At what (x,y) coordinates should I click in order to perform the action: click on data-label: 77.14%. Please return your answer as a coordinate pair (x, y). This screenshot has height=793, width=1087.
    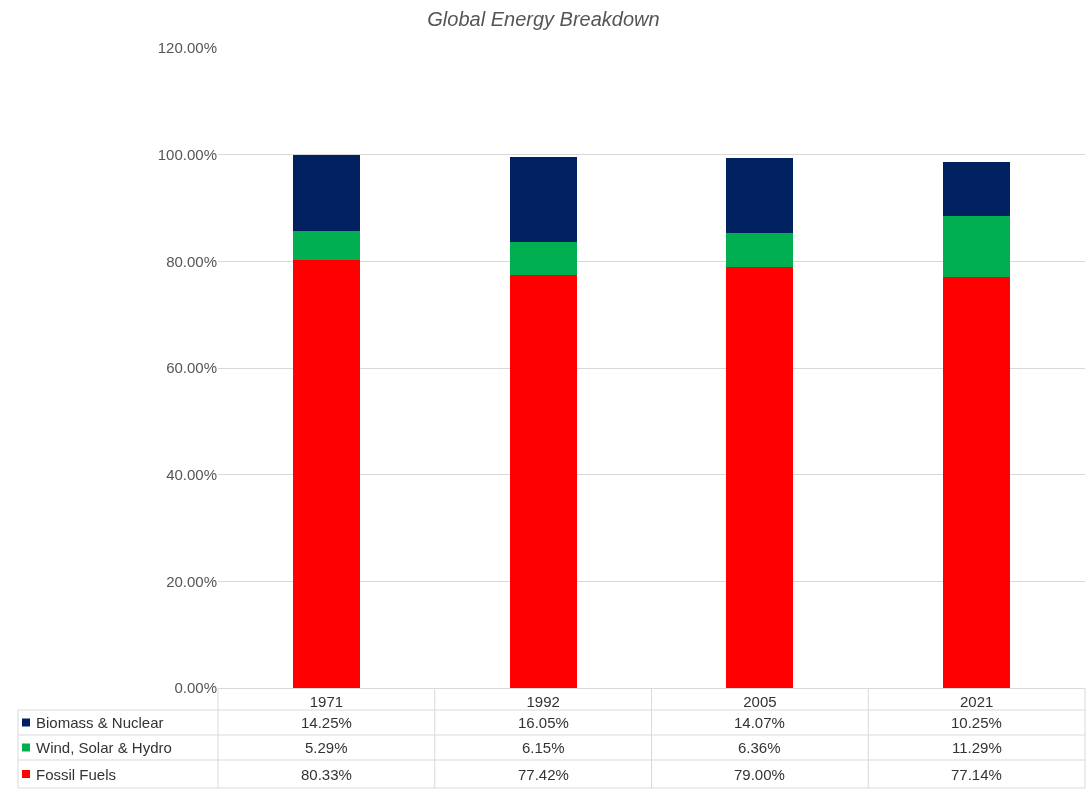
    Looking at the image, I should click on (976, 774).